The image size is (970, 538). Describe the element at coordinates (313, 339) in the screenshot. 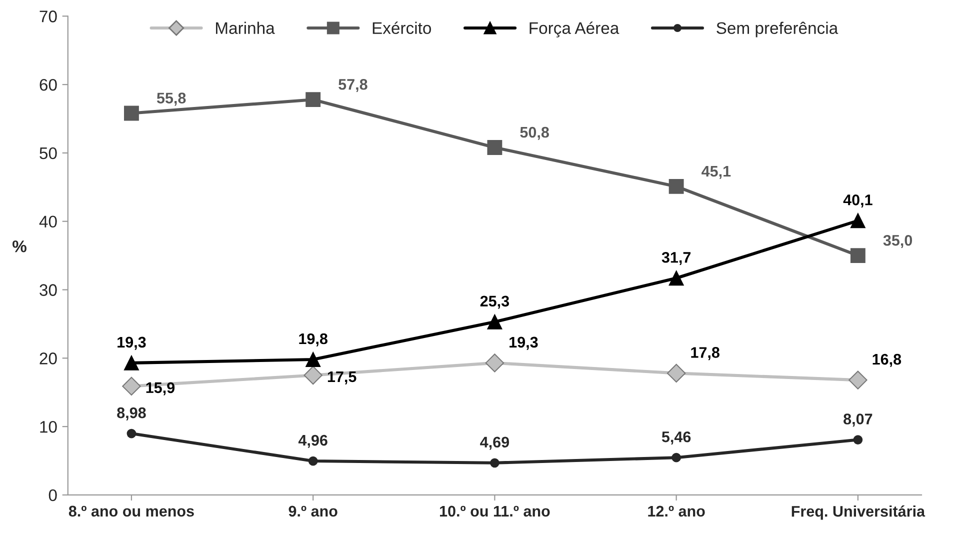

I see `data-label: 19,8` at that location.